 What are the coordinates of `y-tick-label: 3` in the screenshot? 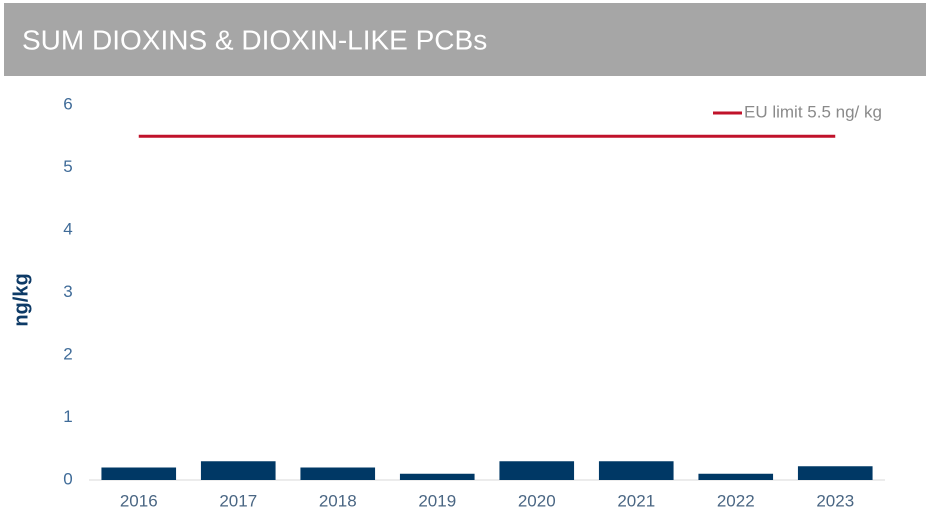 It's located at (67, 291).